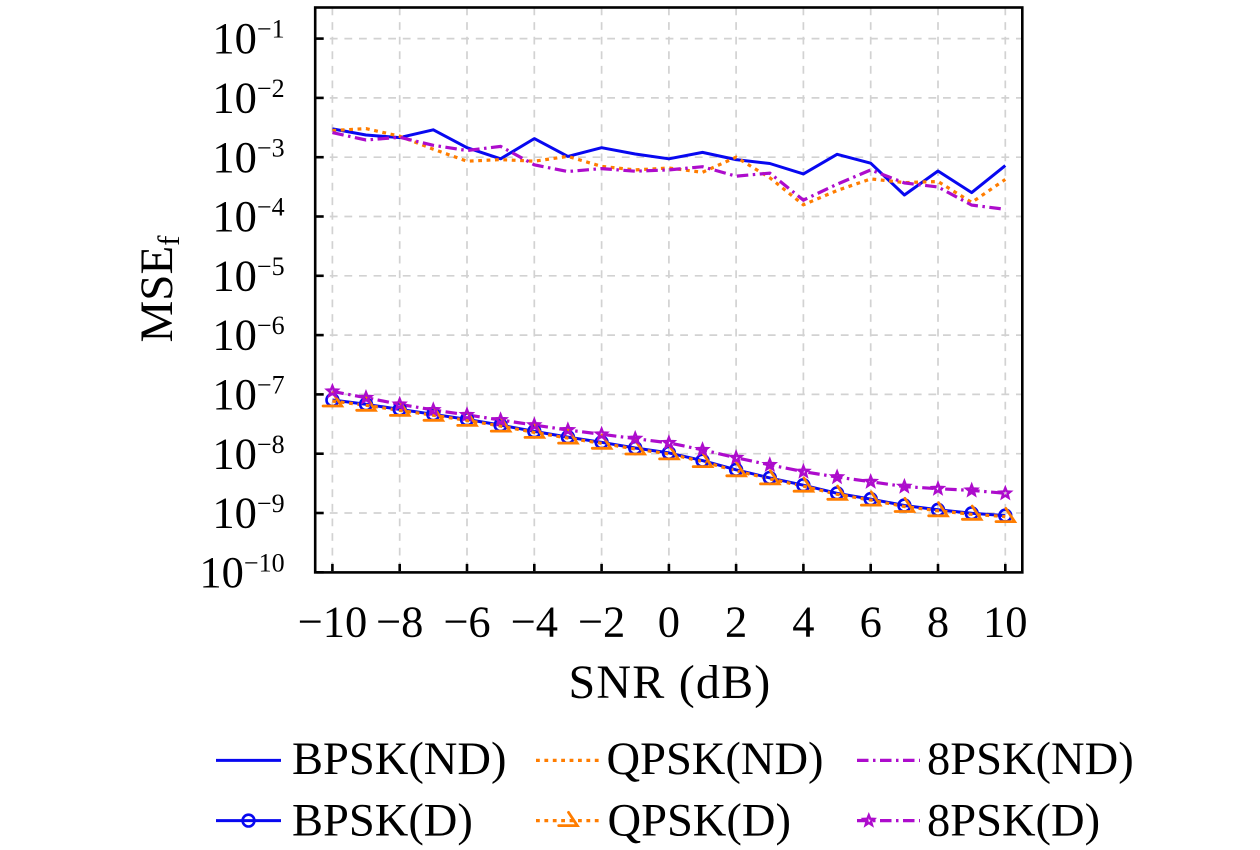  What do you see at coordinates (669, 622) in the screenshot?
I see `svg-text: 0` at bounding box center [669, 622].